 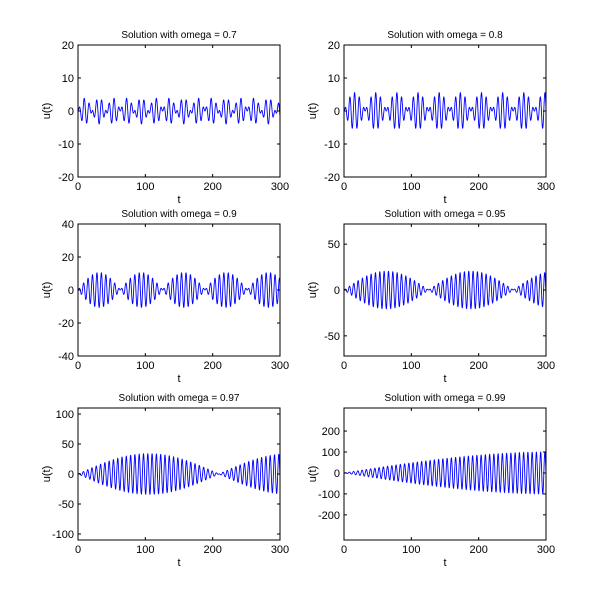 I want to click on y-tick-label: -200, so click(x=329, y=516).